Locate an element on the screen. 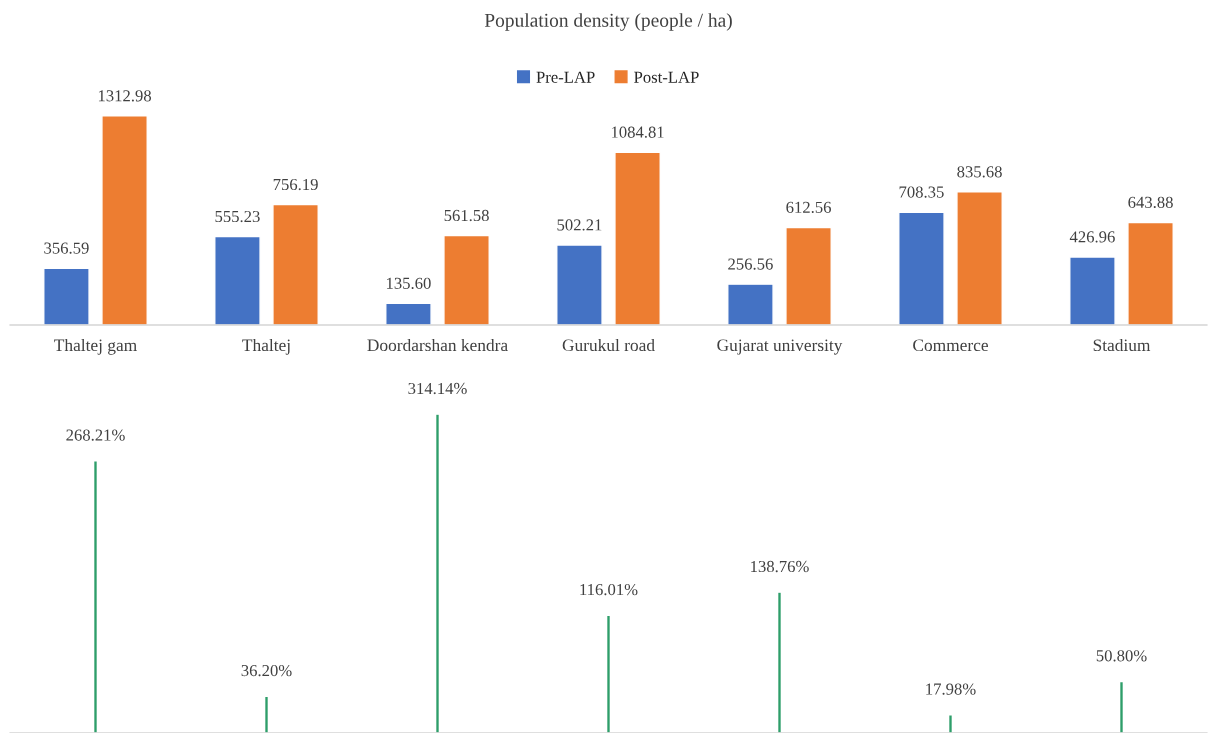 The height and width of the screenshot is (733, 1217). data-label: 17.98% is located at coordinates (951, 689).